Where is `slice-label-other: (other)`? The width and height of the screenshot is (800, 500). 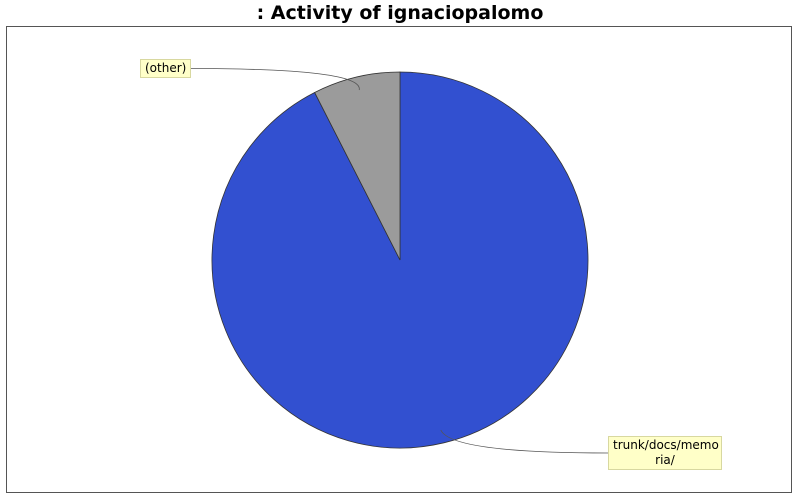 slice-label-other: (other) is located at coordinates (166, 68).